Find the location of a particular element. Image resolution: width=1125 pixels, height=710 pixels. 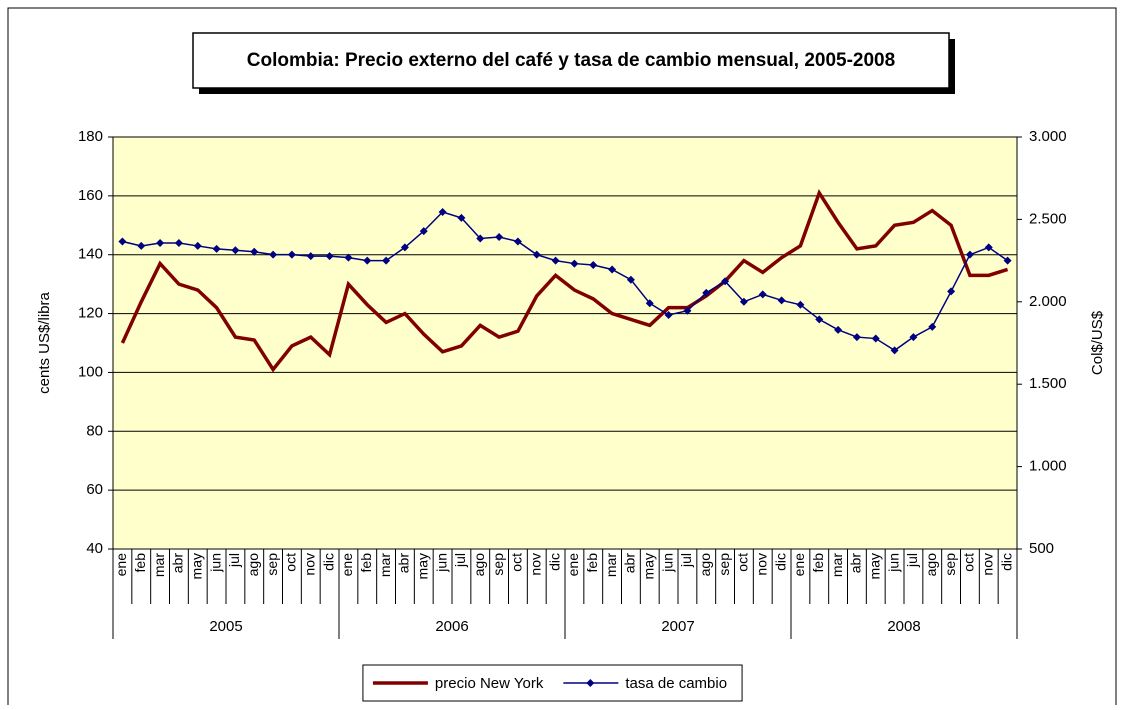

y2-tick-label: 2.500 is located at coordinates (1048, 218).